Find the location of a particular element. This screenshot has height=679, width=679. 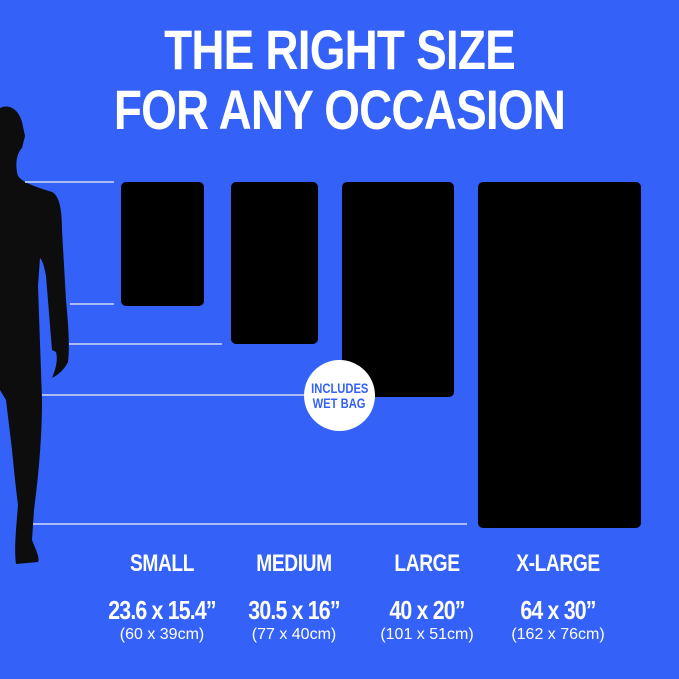

includes-wet-bag-badge: INCLUDES WET BAG is located at coordinates (339, 395).